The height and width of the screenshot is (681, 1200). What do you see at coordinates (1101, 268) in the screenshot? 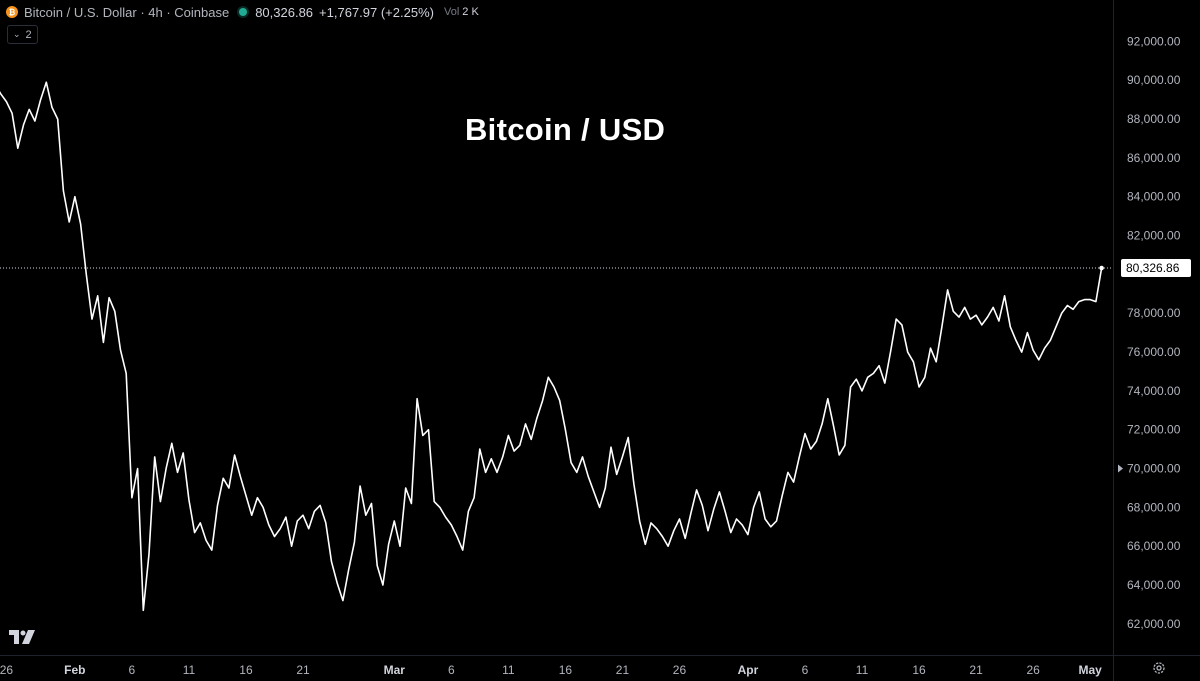
I see `last-price-dot` at bounding box center [1101, 268].